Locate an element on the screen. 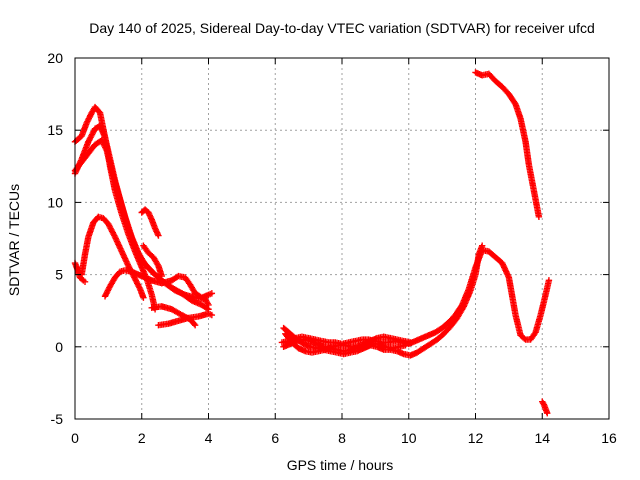 This screenshot has height=480, width=640. y-tick-label: 0 is located at coordinates (59, 347).